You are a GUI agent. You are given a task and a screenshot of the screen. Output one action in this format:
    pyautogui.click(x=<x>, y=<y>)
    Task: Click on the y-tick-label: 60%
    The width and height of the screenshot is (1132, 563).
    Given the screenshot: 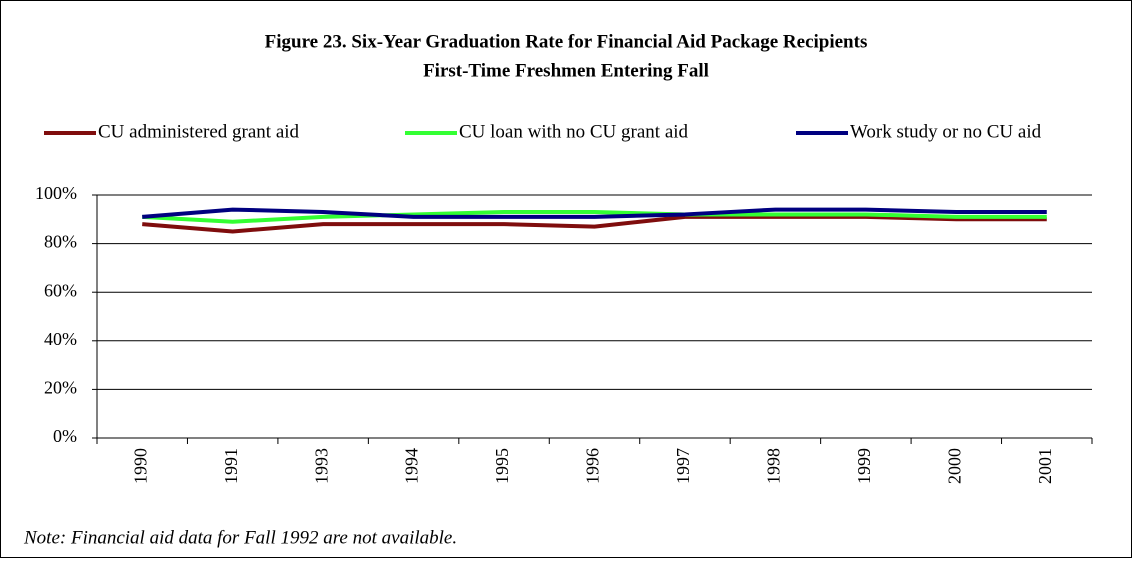 What is the action you would take?
    pyautogui.click(x=60, y=290)
    